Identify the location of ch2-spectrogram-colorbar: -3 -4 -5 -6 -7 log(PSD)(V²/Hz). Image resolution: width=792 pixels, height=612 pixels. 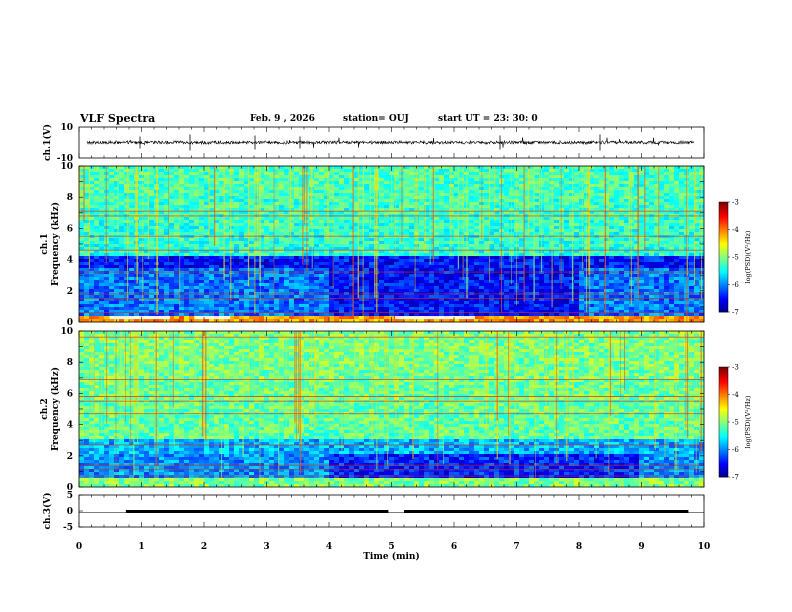
(735, 423).